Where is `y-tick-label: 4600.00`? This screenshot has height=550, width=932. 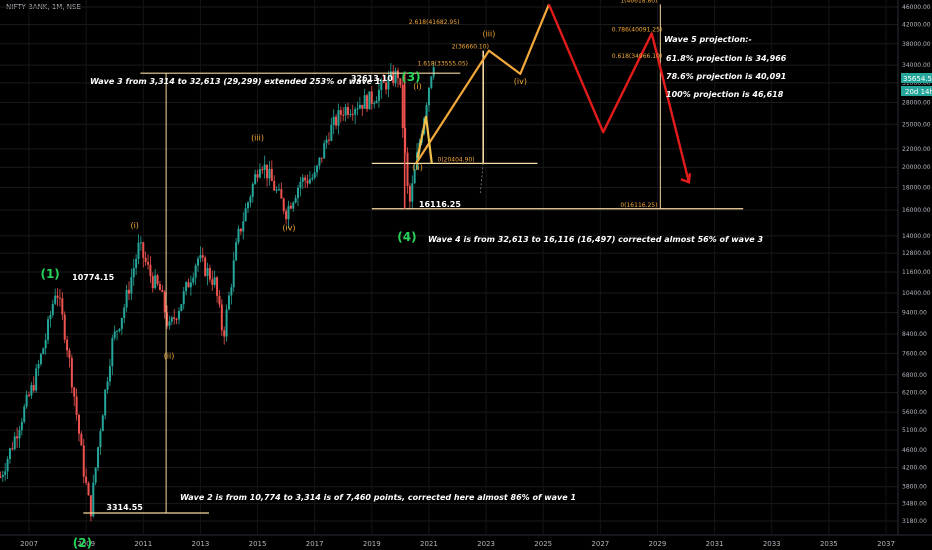
y-tick-label: 4600.00 is located at coordinates (914, 450).